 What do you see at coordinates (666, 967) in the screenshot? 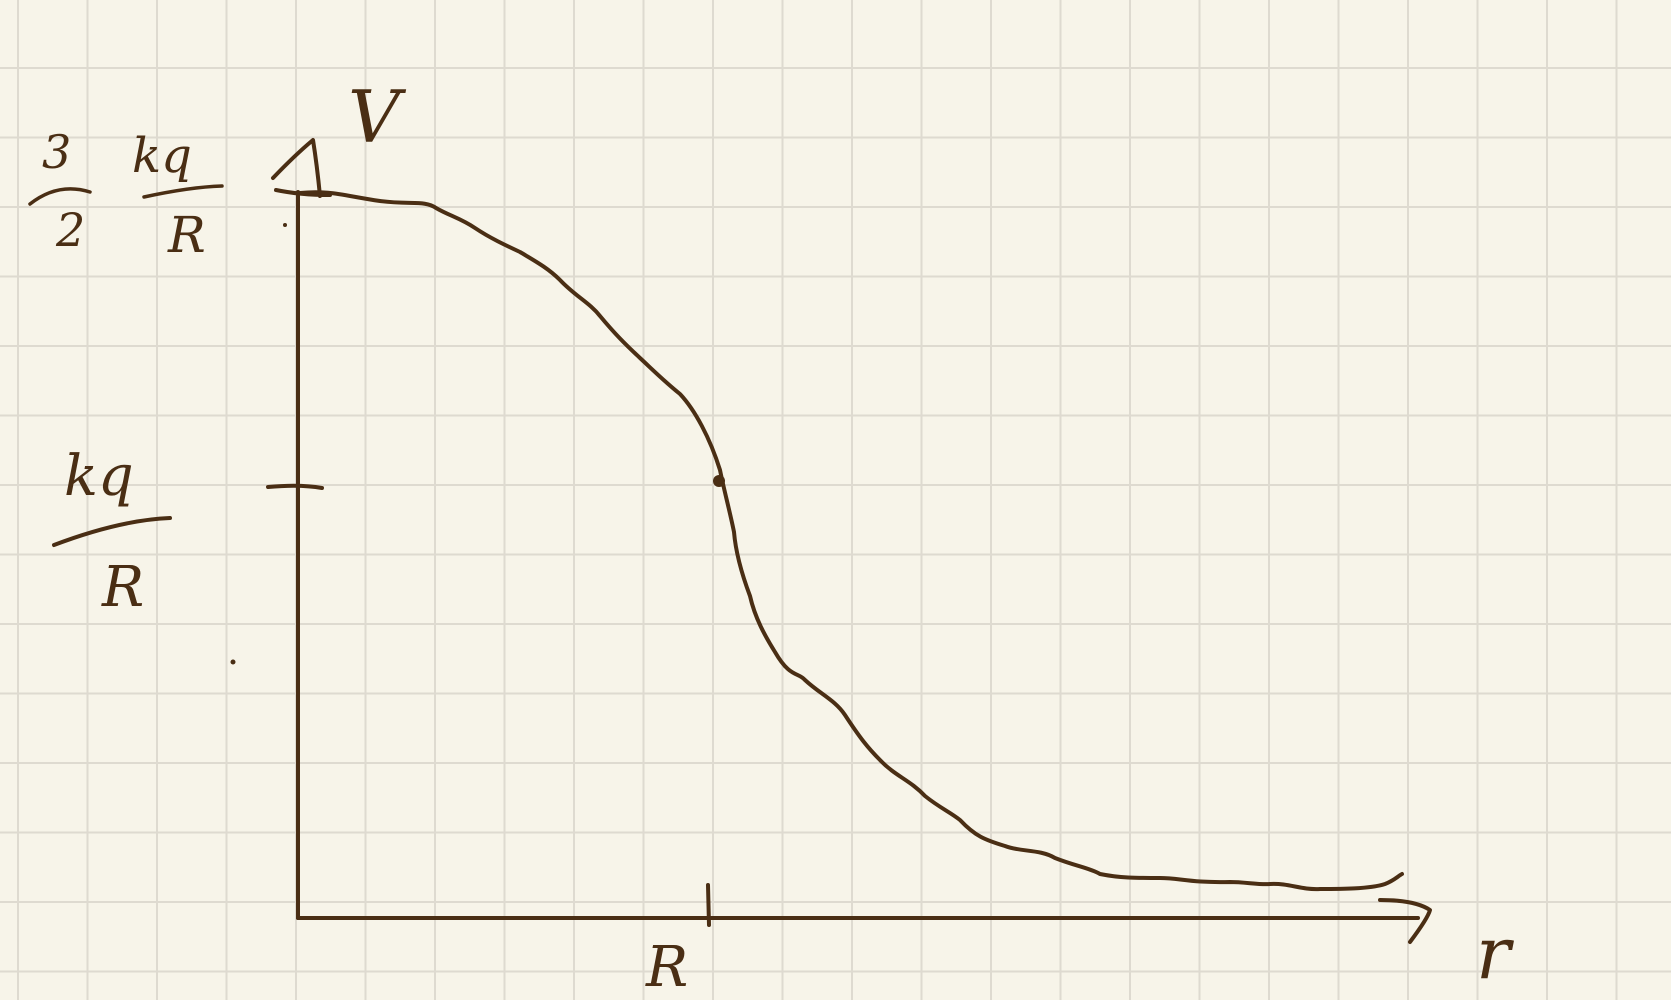
I see `r-tick-label: R` at bounding box center [666, 967].